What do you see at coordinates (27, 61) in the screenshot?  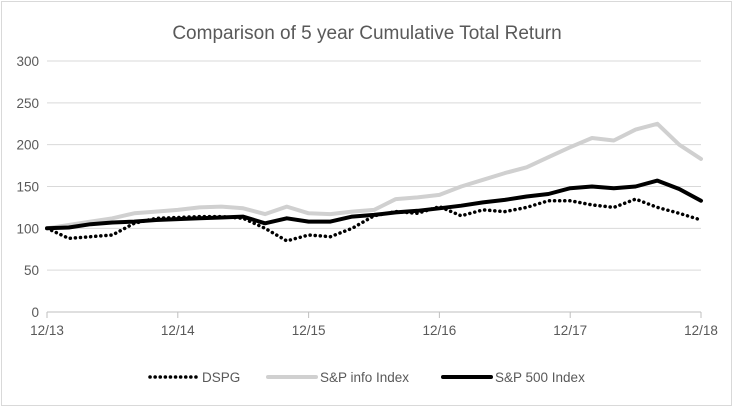 I see `y-tick-label: 300` at bounding box center [27, 61].